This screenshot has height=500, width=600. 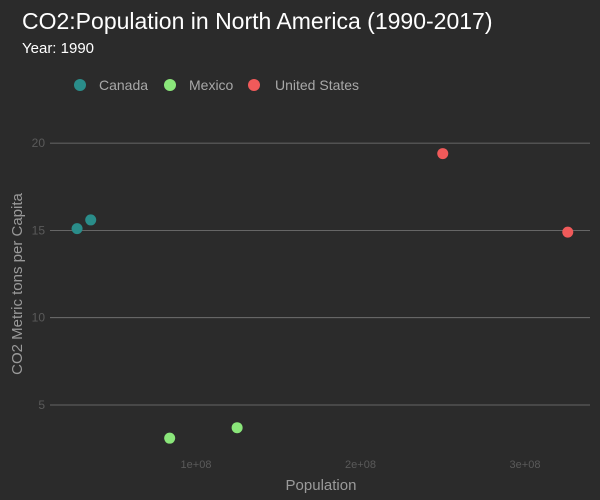 I want to click on y-axis-title: CO2 Metric tons per Capita, so click(x=17, y=283).